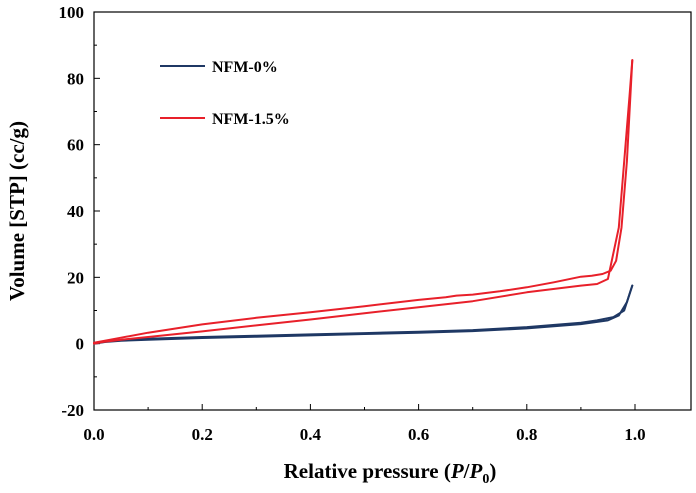 This screenshot has width=696, height=493. Describe the element at coordinates (418, 434) in the screenshot. I see `x-tick-label: 0.6` at that location.